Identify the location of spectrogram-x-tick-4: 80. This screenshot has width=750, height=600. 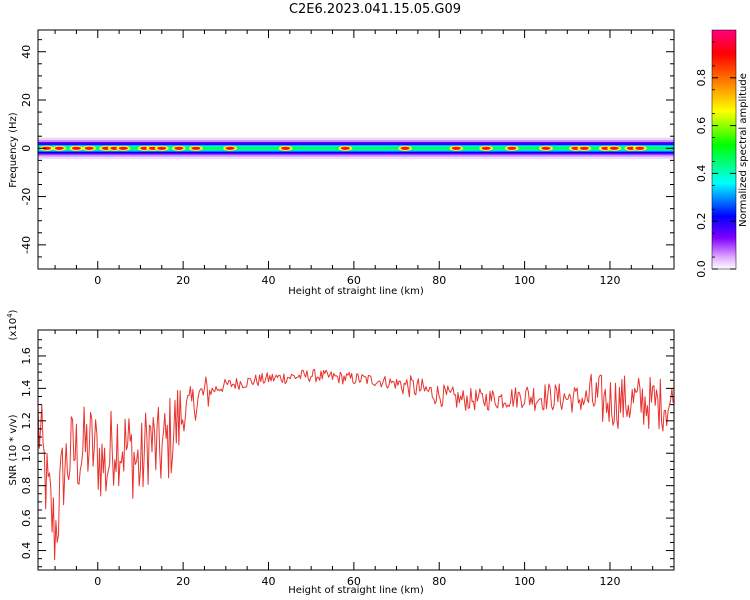
(439, 280).